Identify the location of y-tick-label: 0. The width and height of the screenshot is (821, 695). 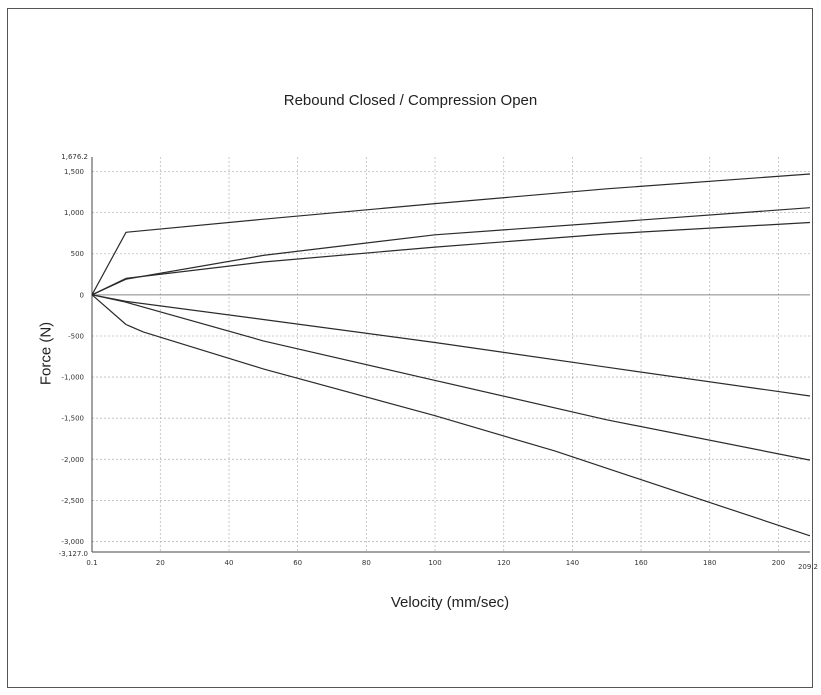
(82, 295).